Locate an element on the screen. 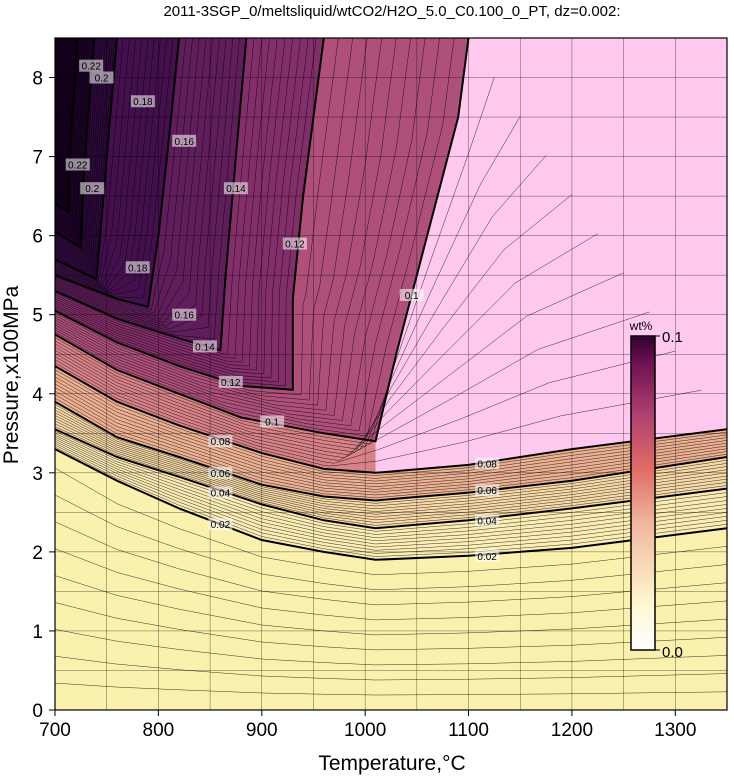 The image size is (734, 776). contour-0.04 is located at coordinates (391, 479).